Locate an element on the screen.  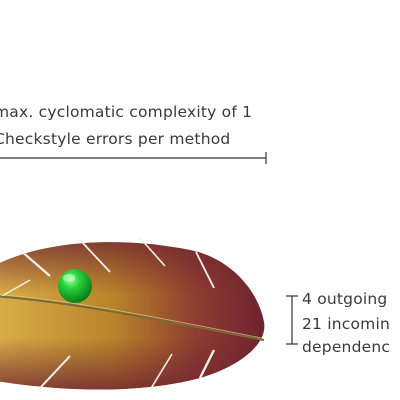
green-ball-highlight is located at coordinates (69, 278).